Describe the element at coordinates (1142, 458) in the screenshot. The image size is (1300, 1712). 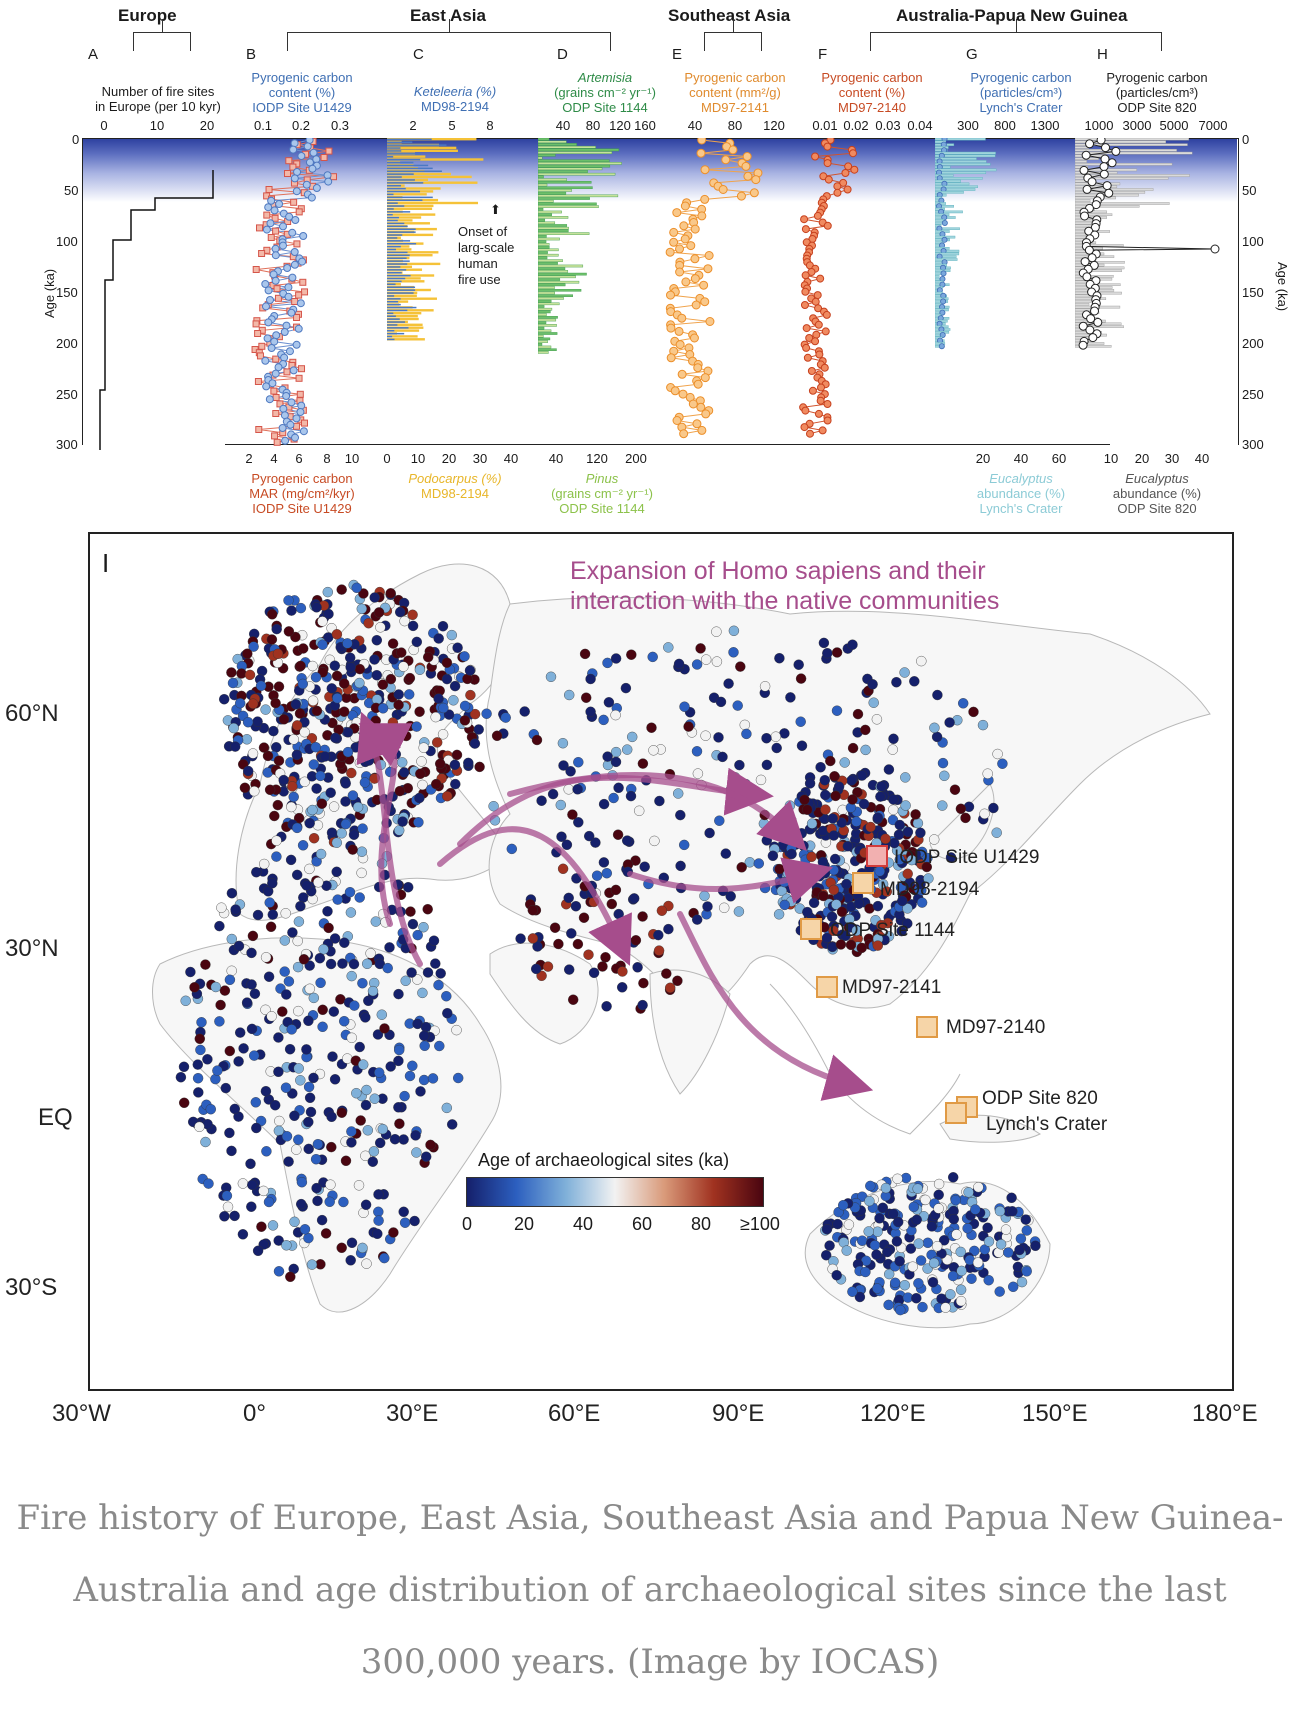
I see `btick-h-1: 20` at that location.